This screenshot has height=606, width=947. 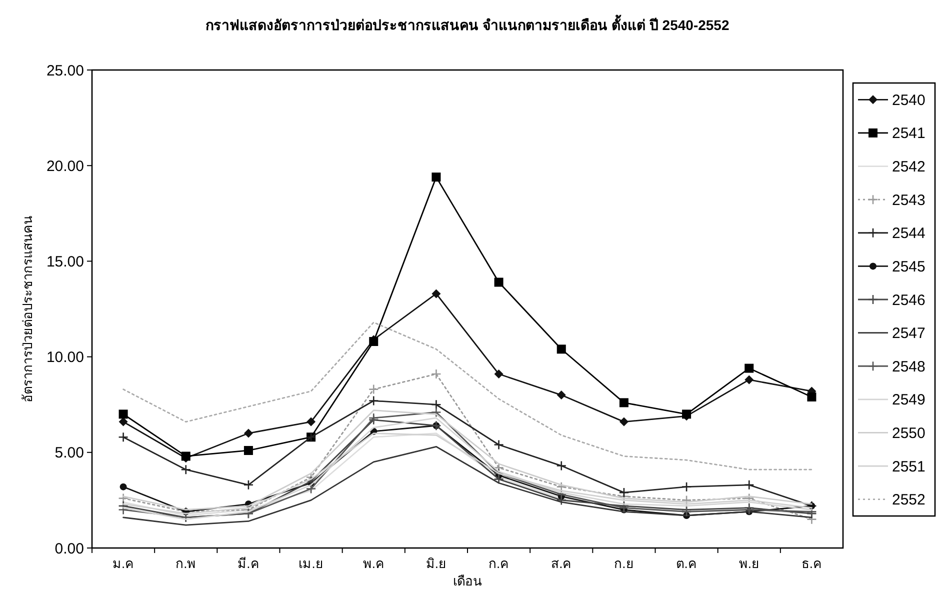 What do you see at coordinates (909, 333) in the screenshot?
I see `legend-label: 2547` at bounding box center [909, 333].